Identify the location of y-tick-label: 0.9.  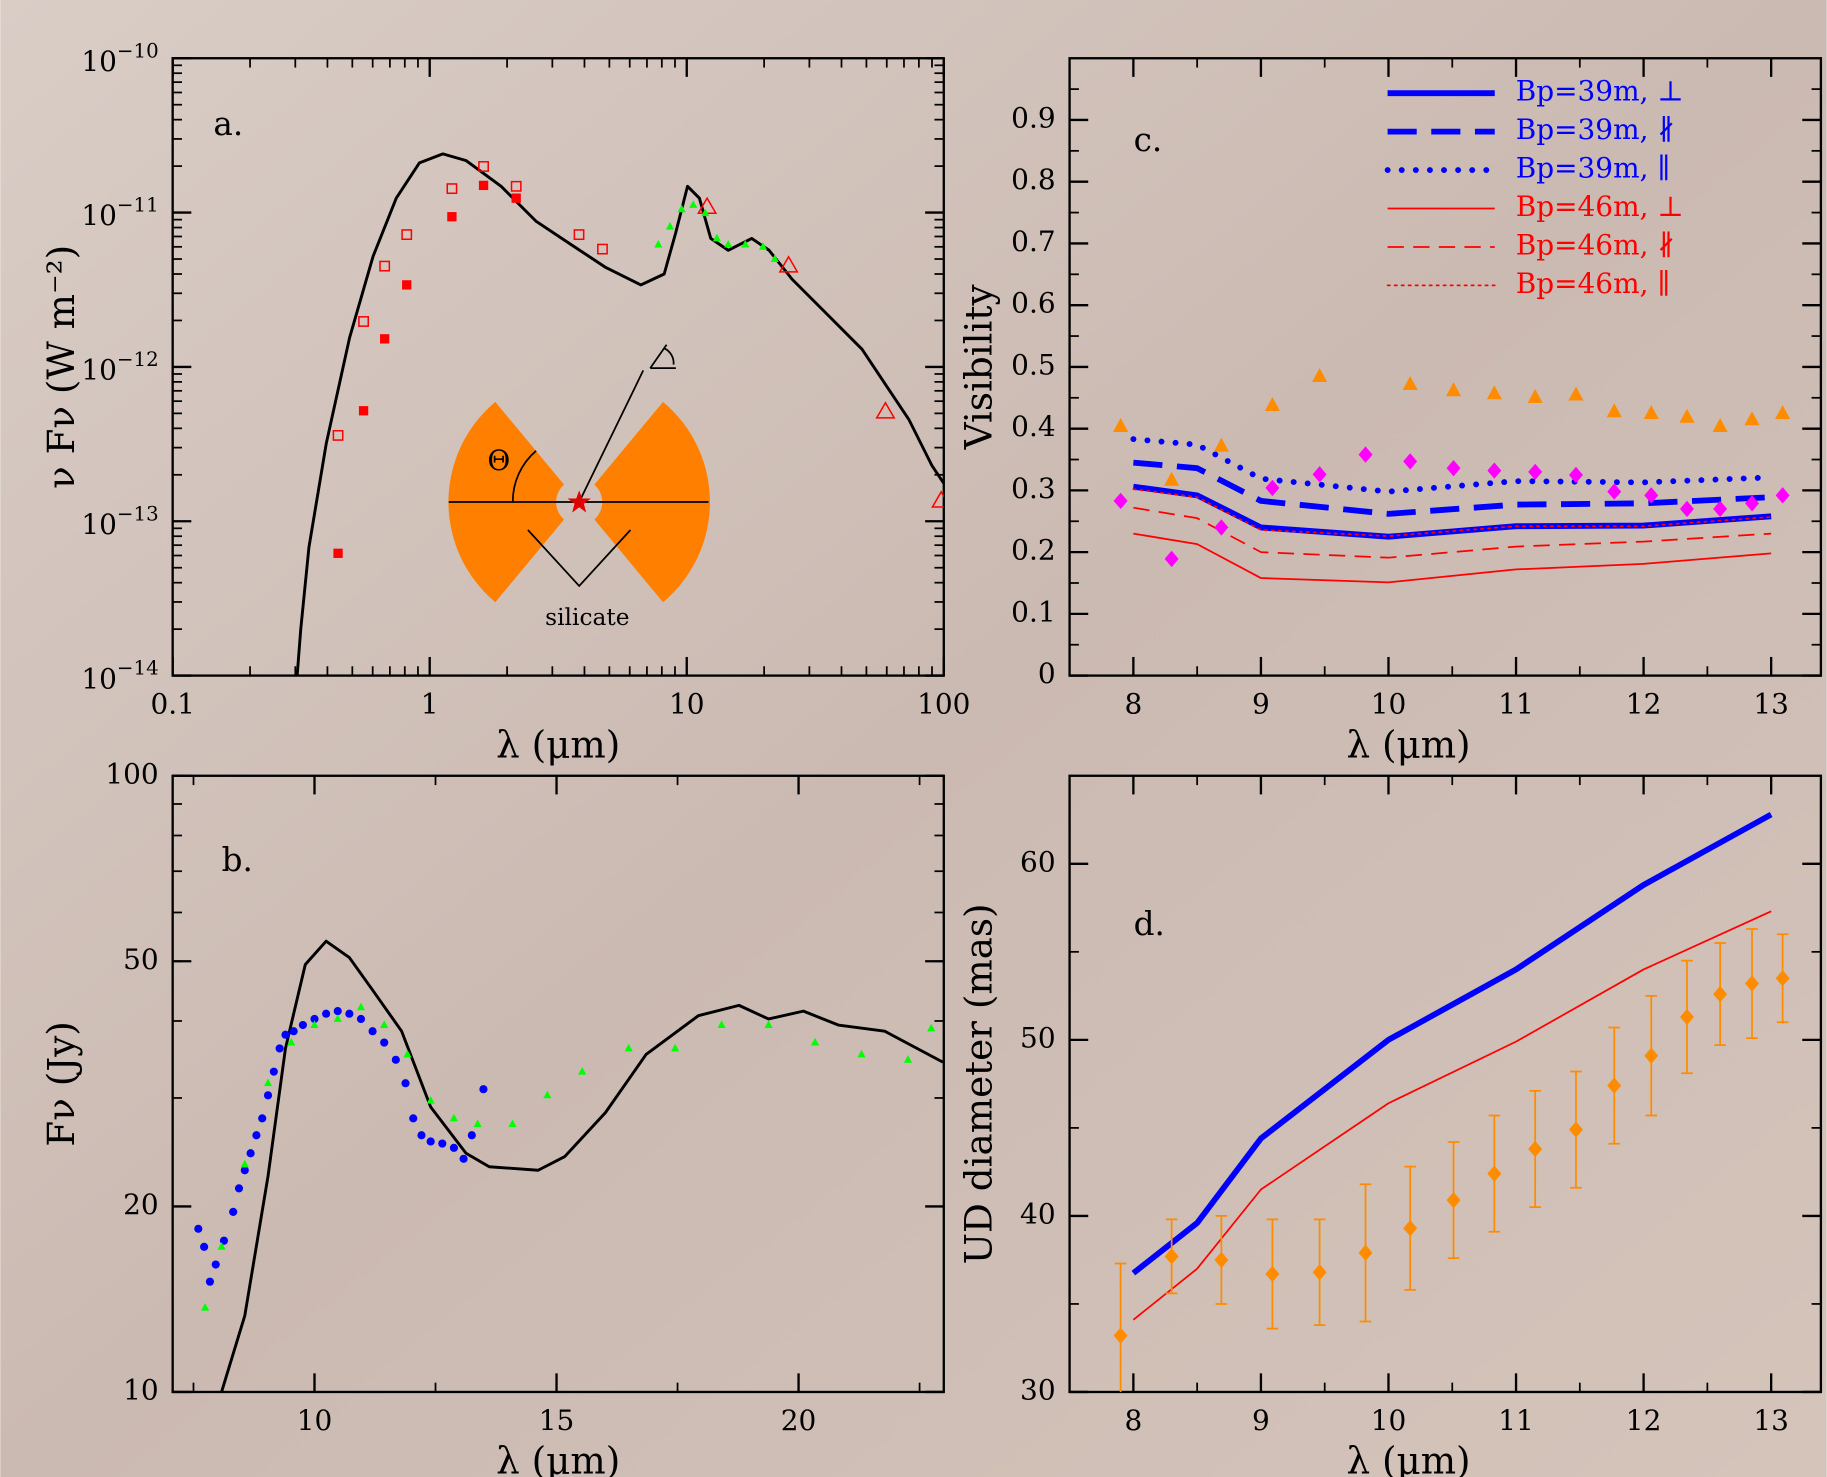
(1033, 117).